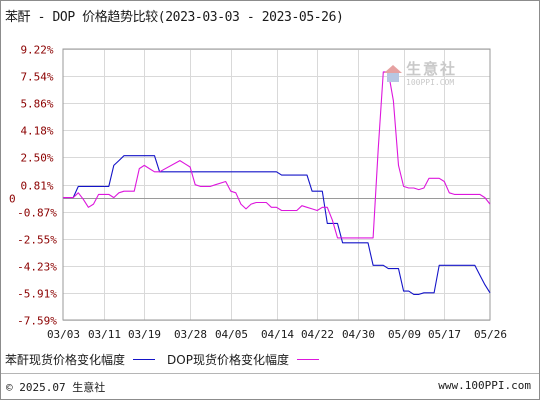 This screenshot has height=400, width=540. Describe the element at coordinates (37, 213) in the screenshot. I see `y-tick-label: -0.87%` at that location.